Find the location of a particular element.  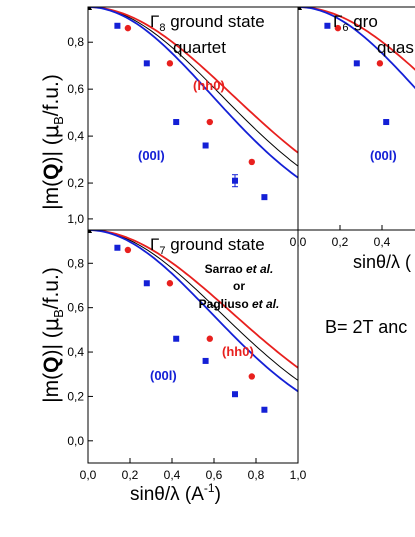

x-tick-label: 0,8 is located at coordinates (256, 475).